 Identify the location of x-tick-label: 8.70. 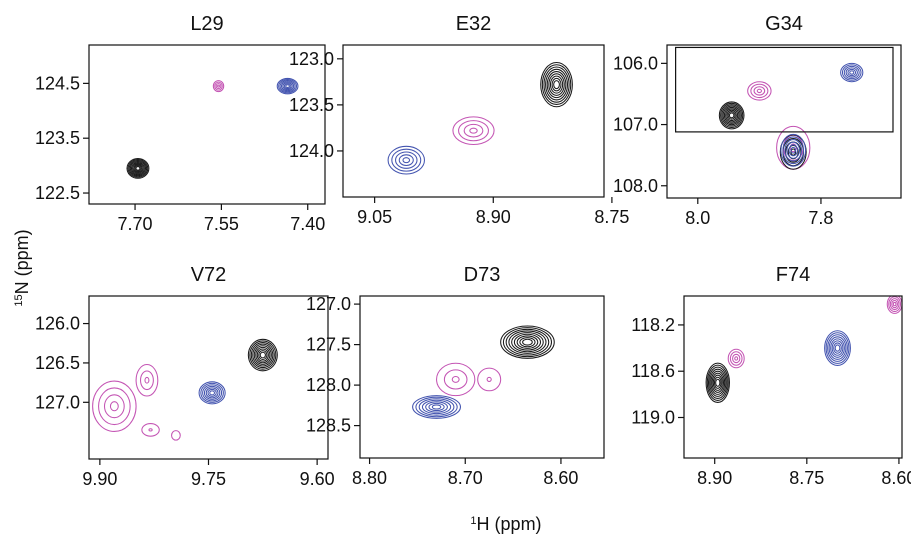
(465, 478).